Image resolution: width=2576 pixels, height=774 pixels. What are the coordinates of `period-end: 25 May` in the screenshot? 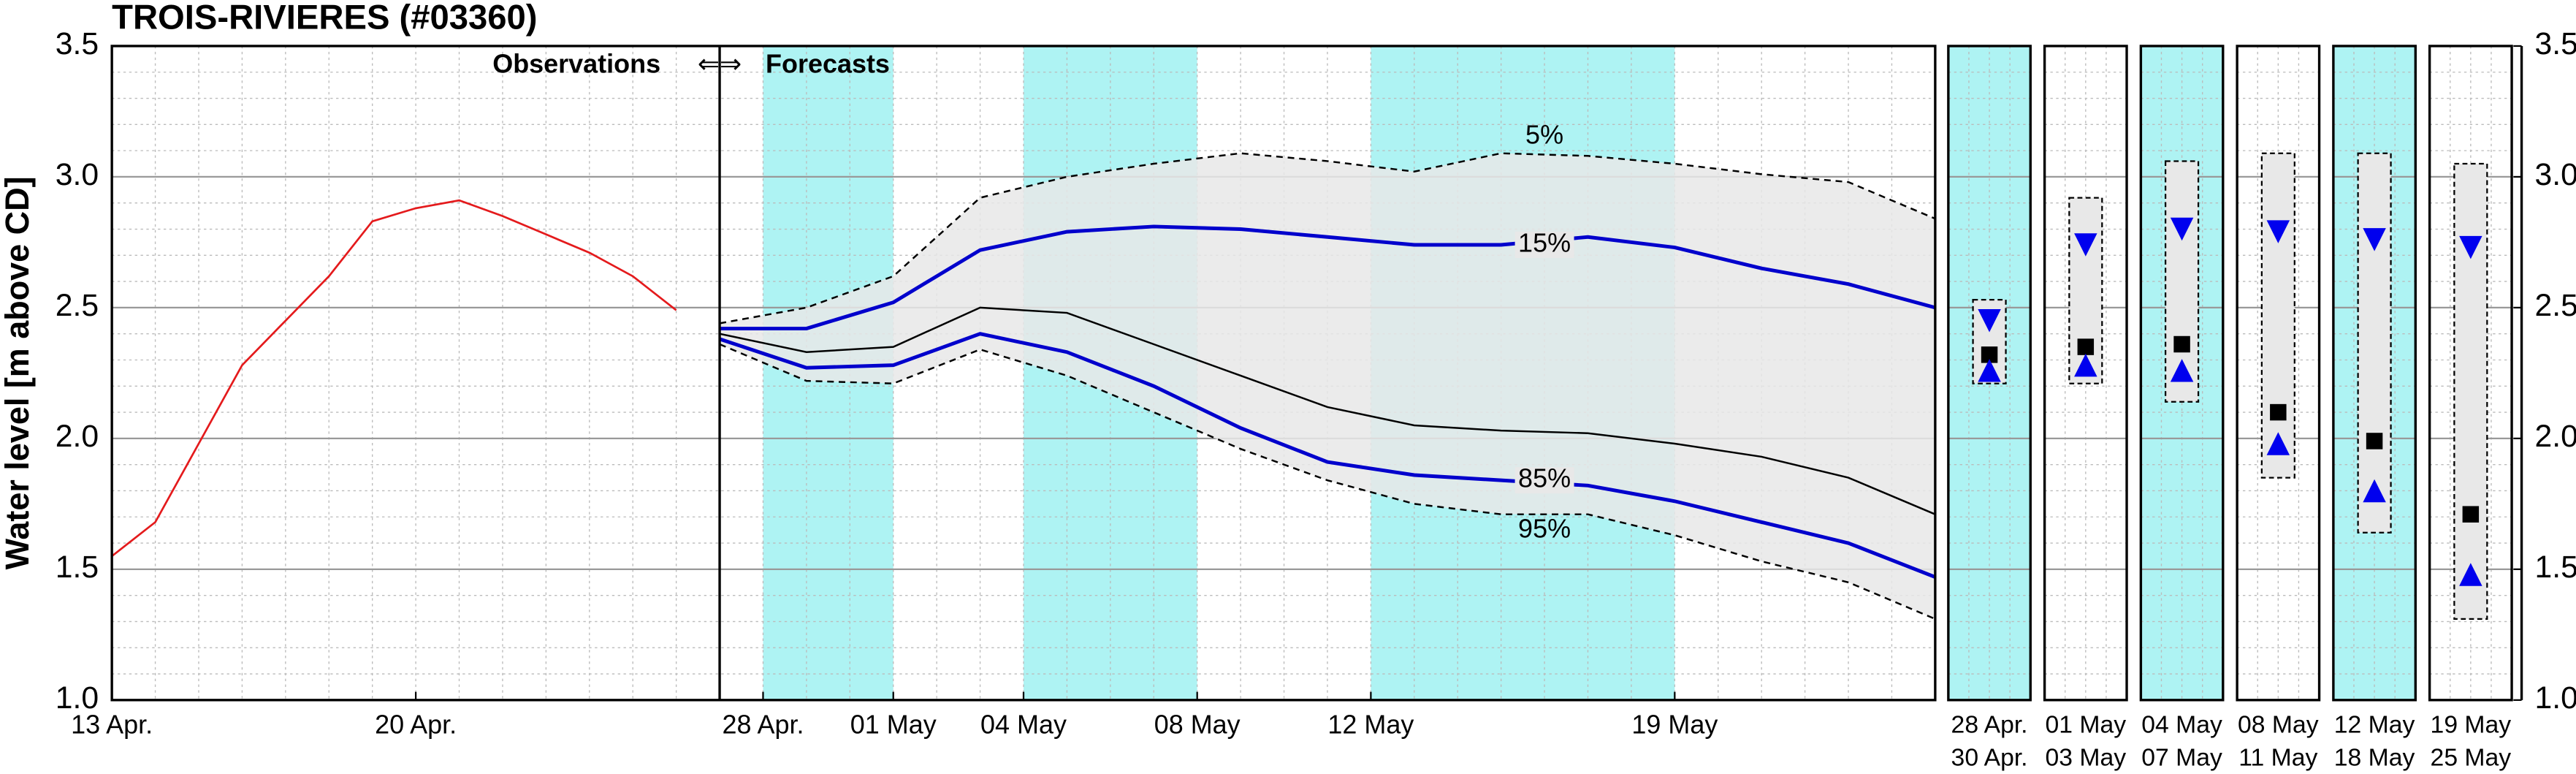 It's located at (2472, 758).